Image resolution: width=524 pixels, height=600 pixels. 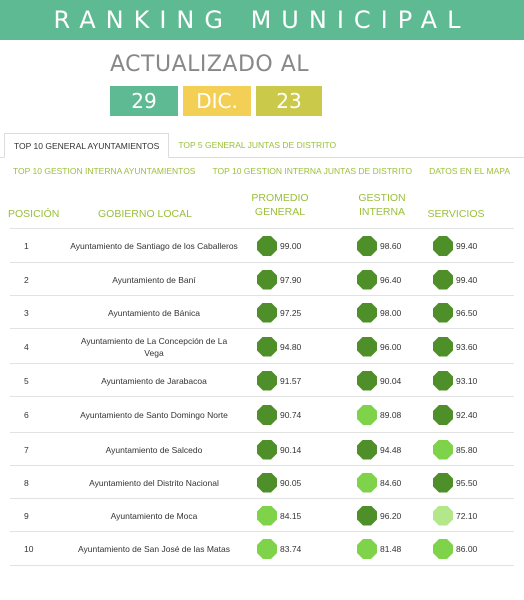 I want to click on row-position: 10, so click(x=29, y=549).